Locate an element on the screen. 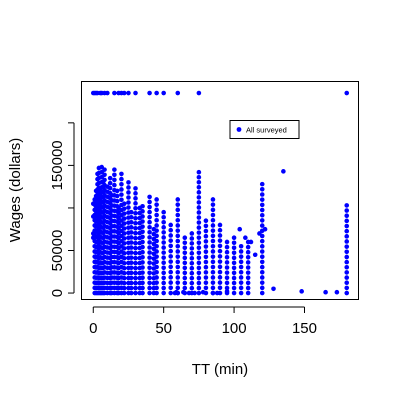  legend: All surveyed is located at coordinates (264, 129).